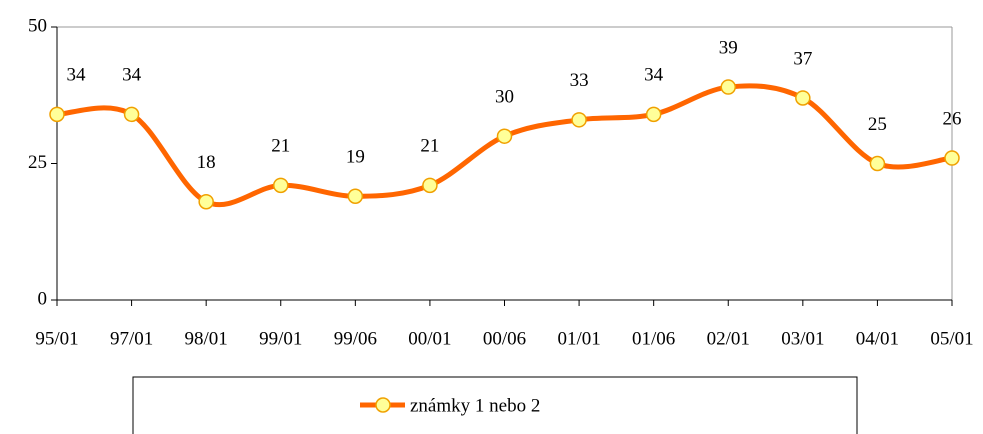 The image size is (983, 434). Describe the element at coordinates (43, 298) in the screenshot. I see `y-tick-label: 0` at that location.